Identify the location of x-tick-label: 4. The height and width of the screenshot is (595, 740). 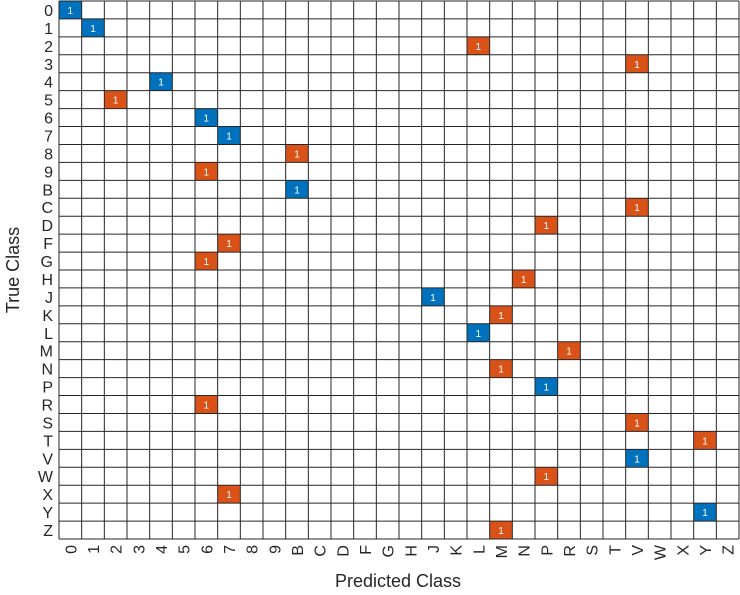
(162, 549).